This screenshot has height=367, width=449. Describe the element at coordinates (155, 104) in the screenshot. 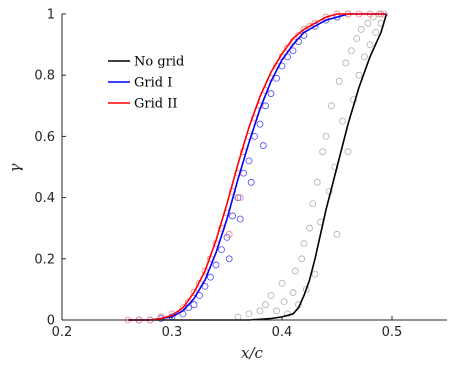

I see `legend-label-grid-ii: Grid II` at that location.